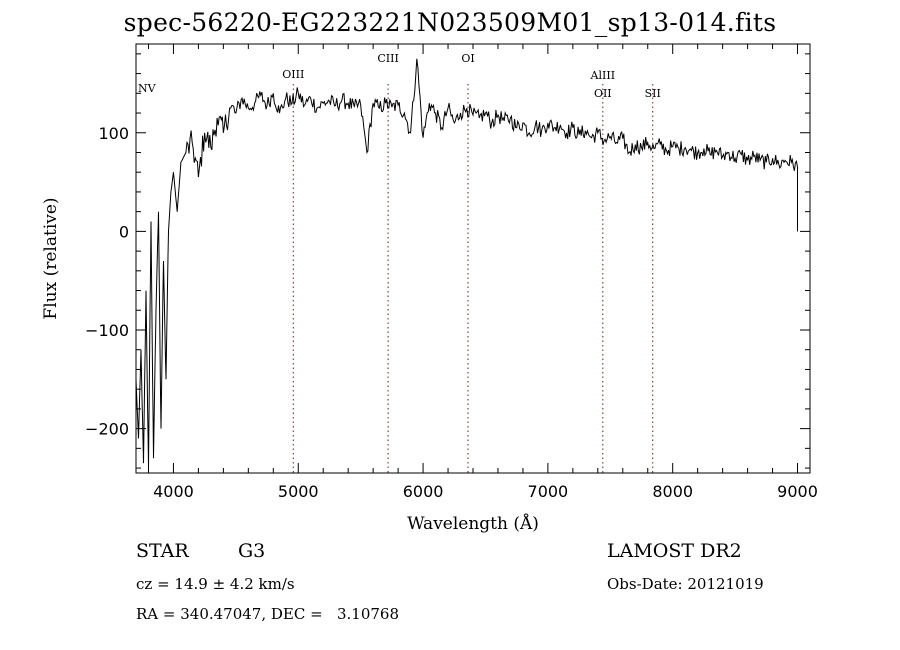 Image resolution: width=900 pixels, height=650 pixels. What do you see at coordinates (252, 551) in the screenshot?
I see `object-subclass: G3` at bounding box center [252, 551].